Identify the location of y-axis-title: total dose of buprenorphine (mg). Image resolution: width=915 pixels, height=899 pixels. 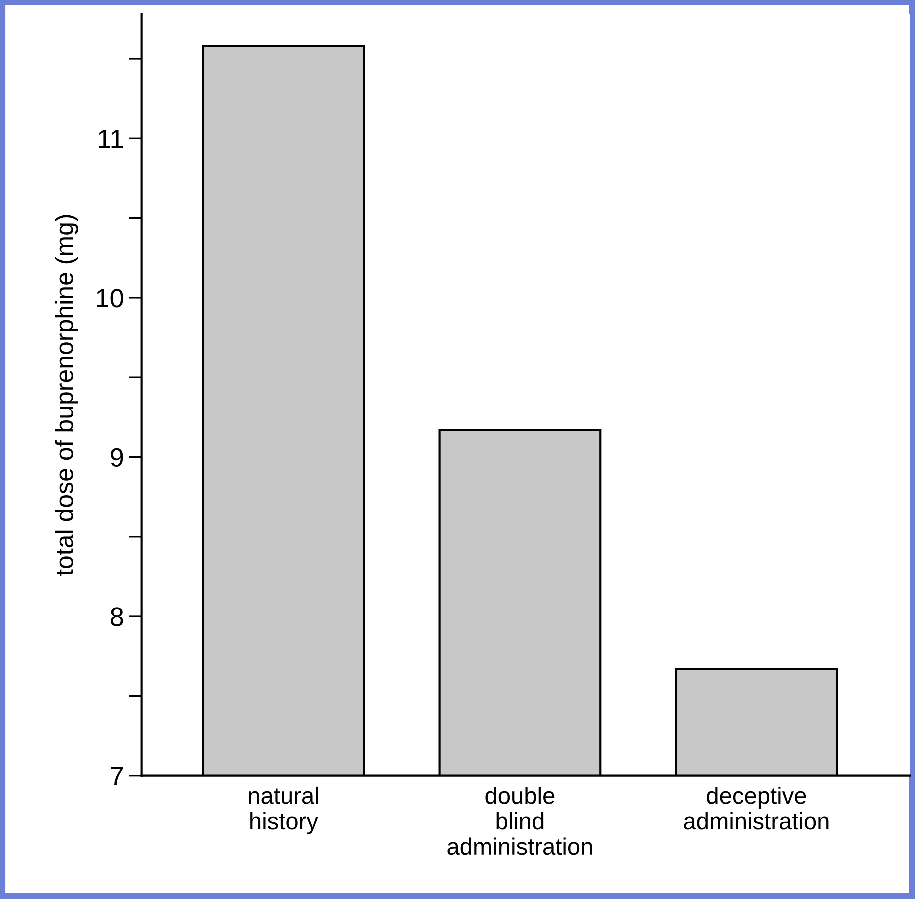
(66, 395).